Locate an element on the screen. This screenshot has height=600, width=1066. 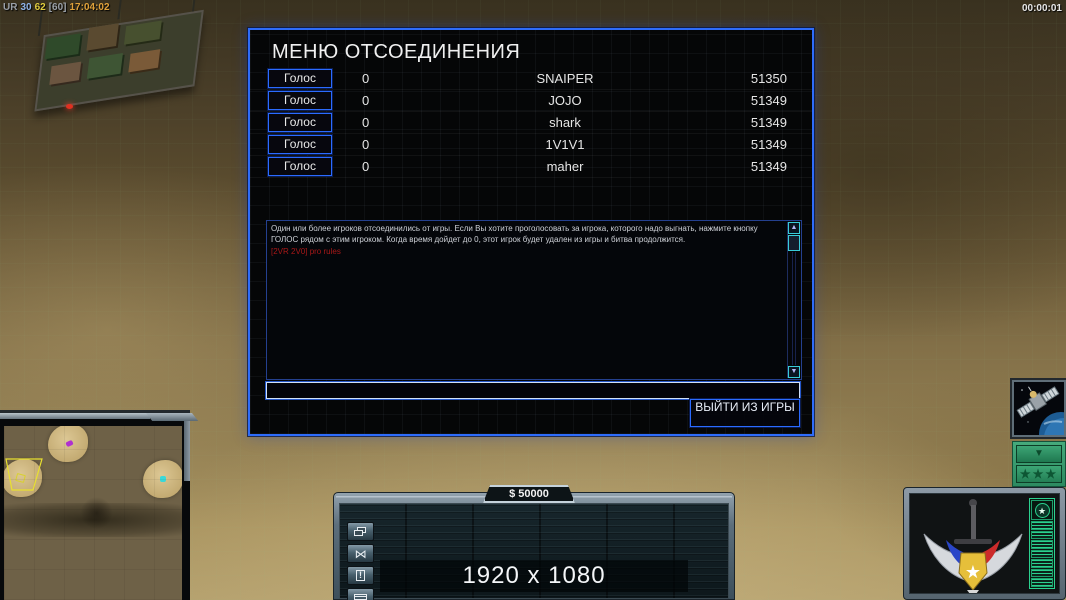
money-display: $ 50000 is located at coordinates (529, 494).